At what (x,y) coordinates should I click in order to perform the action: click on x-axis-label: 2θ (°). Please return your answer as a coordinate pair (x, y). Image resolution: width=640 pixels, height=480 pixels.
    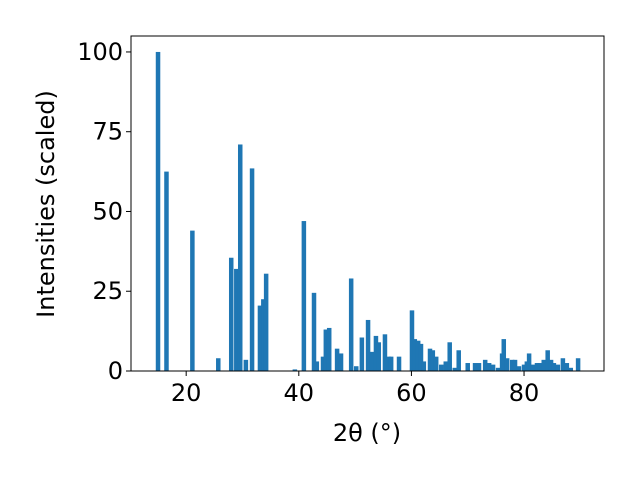
    Looking at the image, I should click on (367, 433).